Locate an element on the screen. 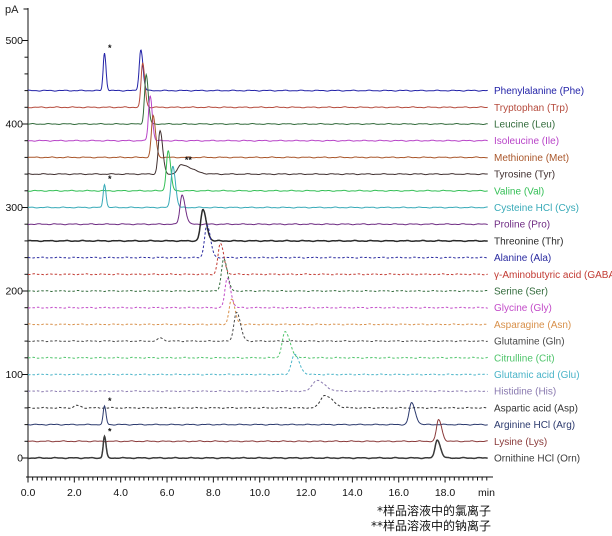  series-label-serine-ser: Serine (Ser) is located at coordinates (521, 292).